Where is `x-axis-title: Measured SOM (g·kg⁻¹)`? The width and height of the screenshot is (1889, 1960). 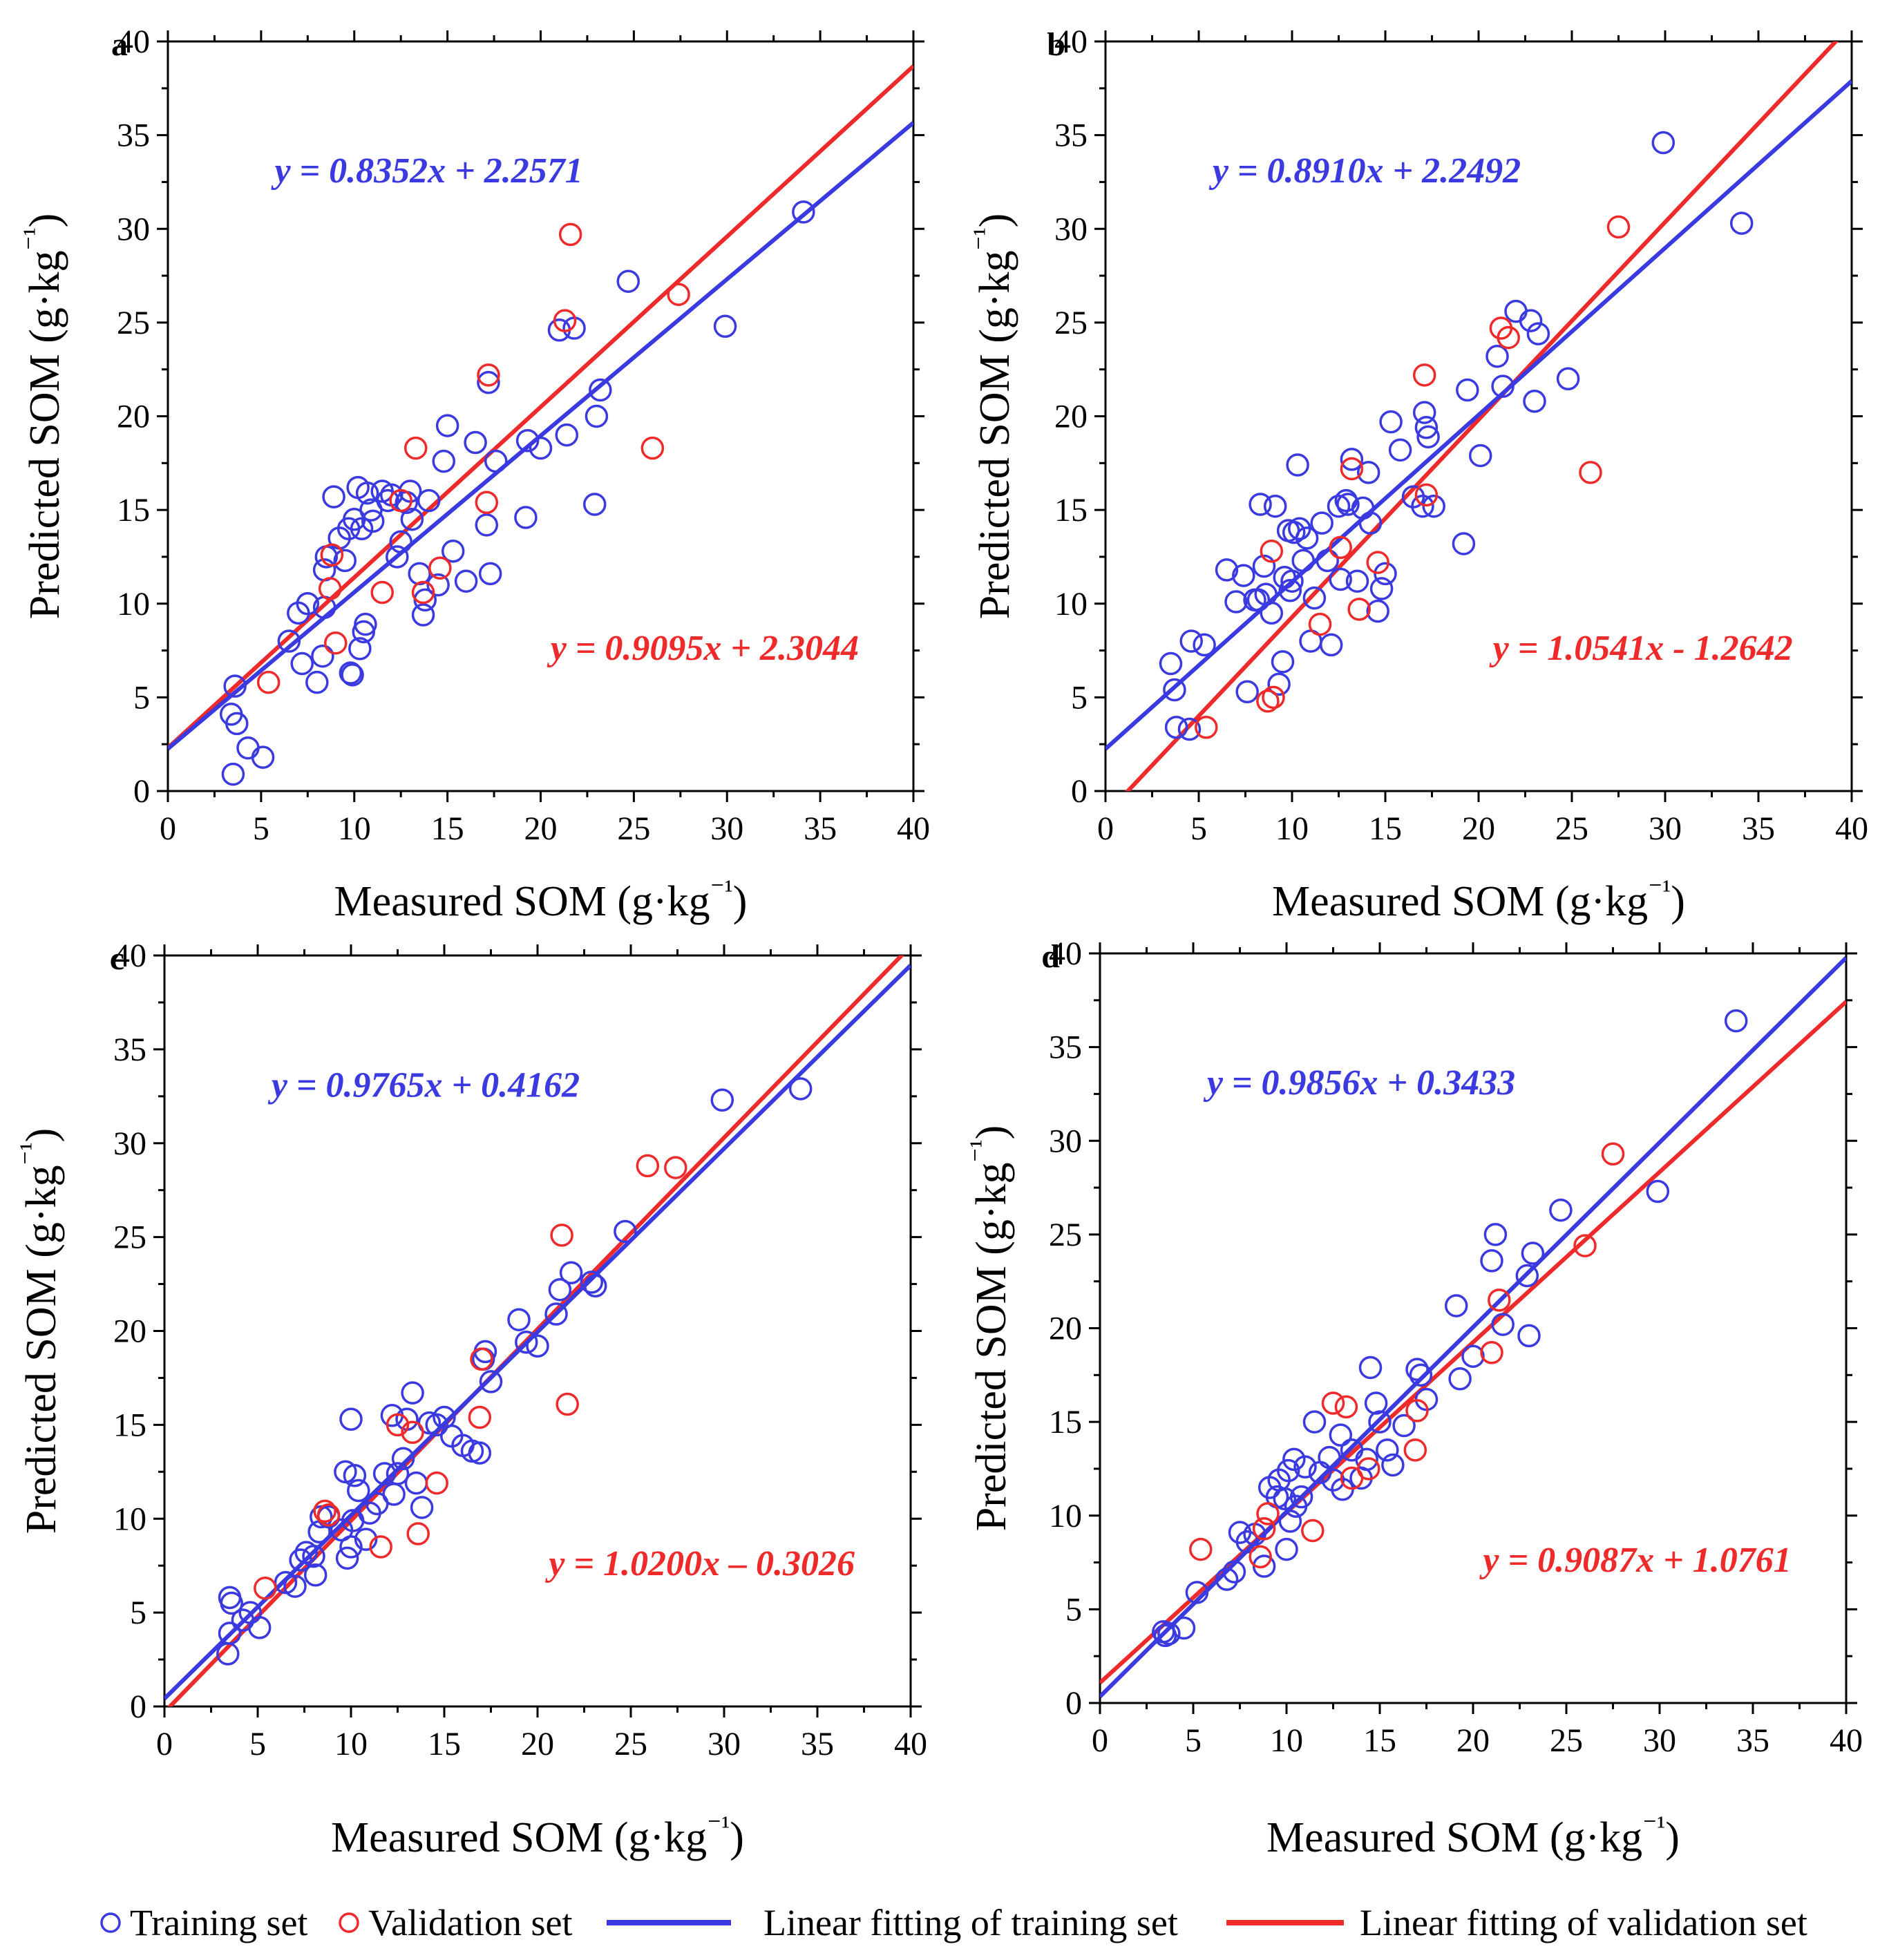 x-axis-title: Measured SOM (g·kg⁻¹) is located at coordinates (537, 1835).